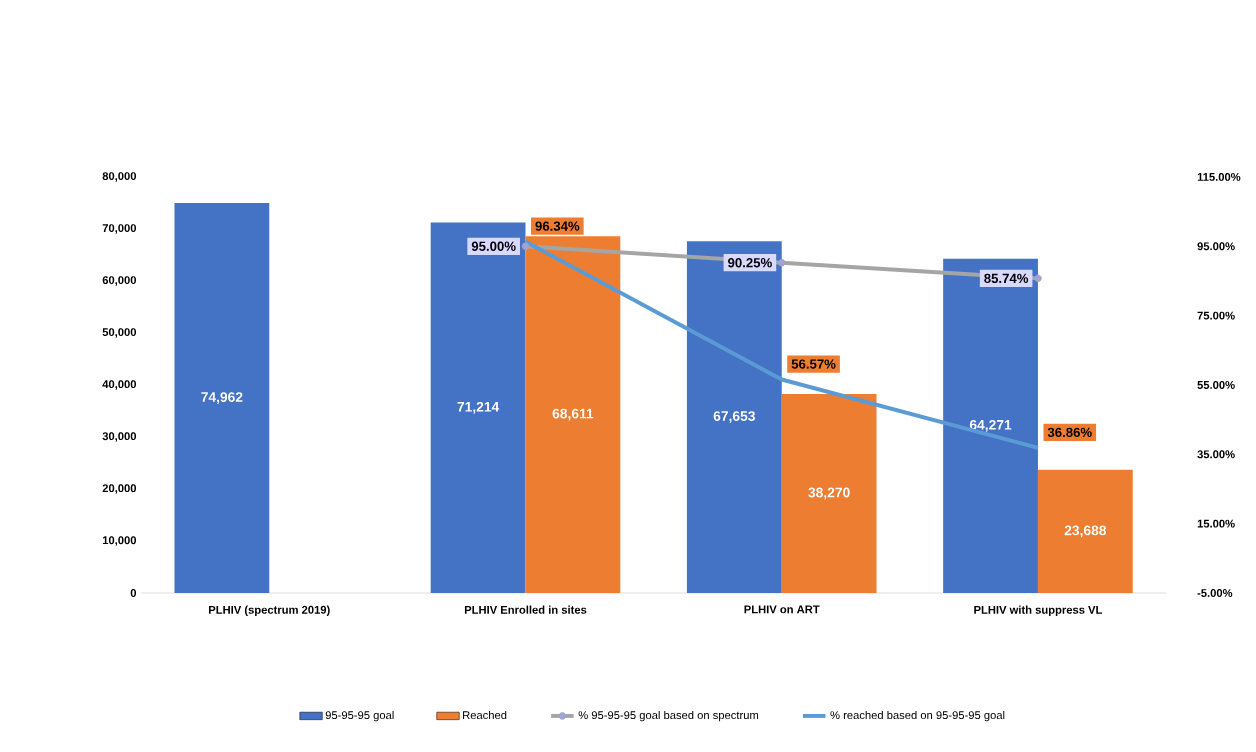 Image resolution: width=1256 pixels, height=752 pixels. I want to click on data-label: 23,688, so click(1085, 531).